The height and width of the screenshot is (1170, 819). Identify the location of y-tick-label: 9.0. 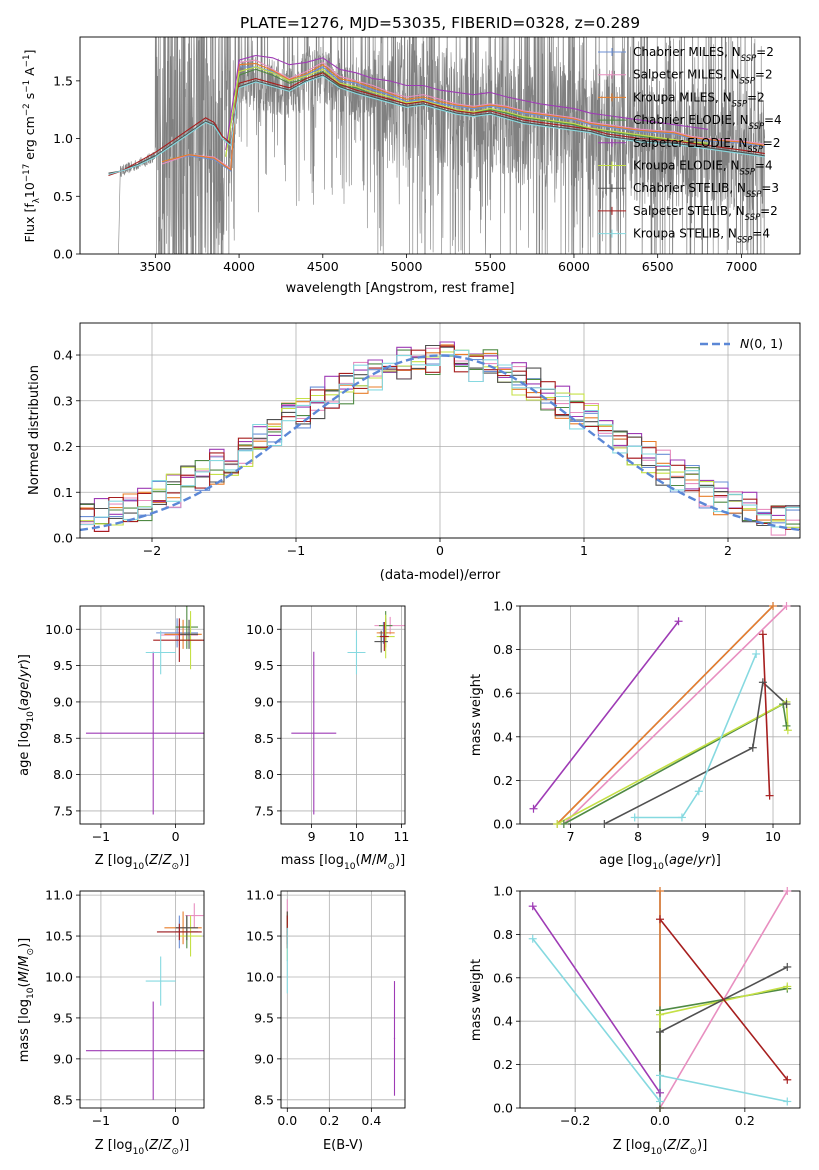
(264, 1058).